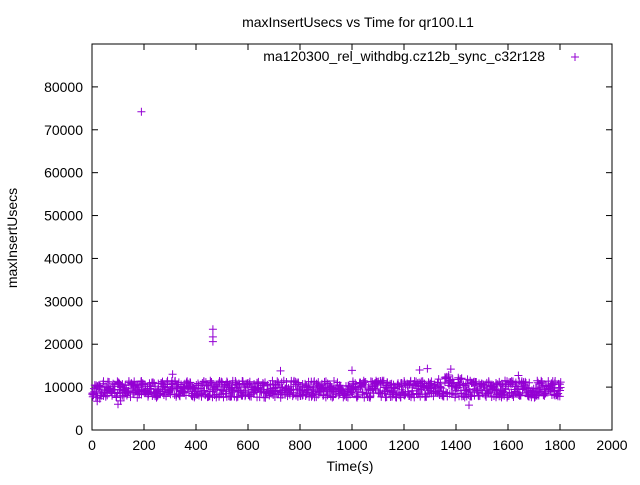 This screenshot has width=640, height=485. Describe the element at coordinates (196, 445) in the screenshot. I see `x-tick-label: 400` at that location.